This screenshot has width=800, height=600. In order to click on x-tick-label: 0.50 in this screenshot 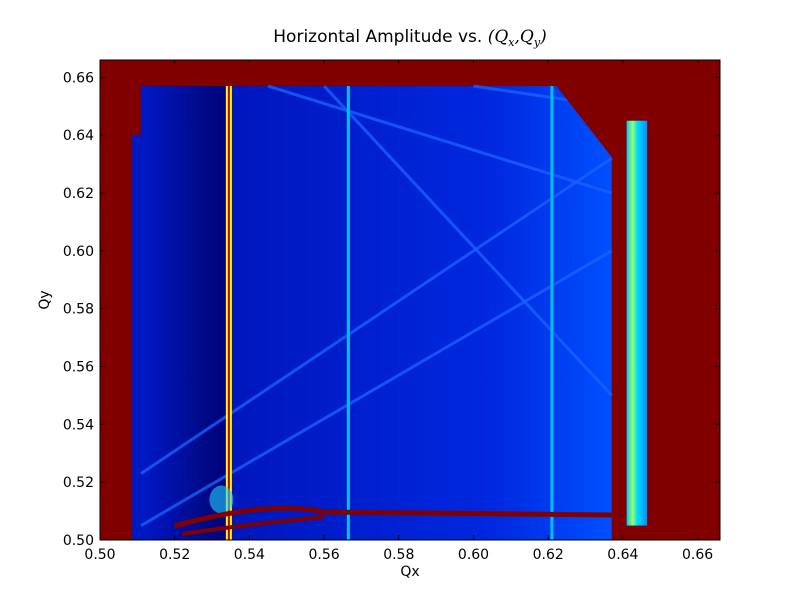, I will do `click(99, 555)`.